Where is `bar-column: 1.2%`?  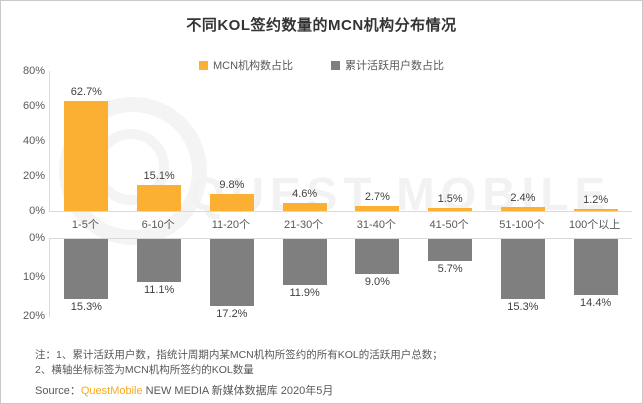
bar-column: 1.2% is located at coordinates (595, 141).